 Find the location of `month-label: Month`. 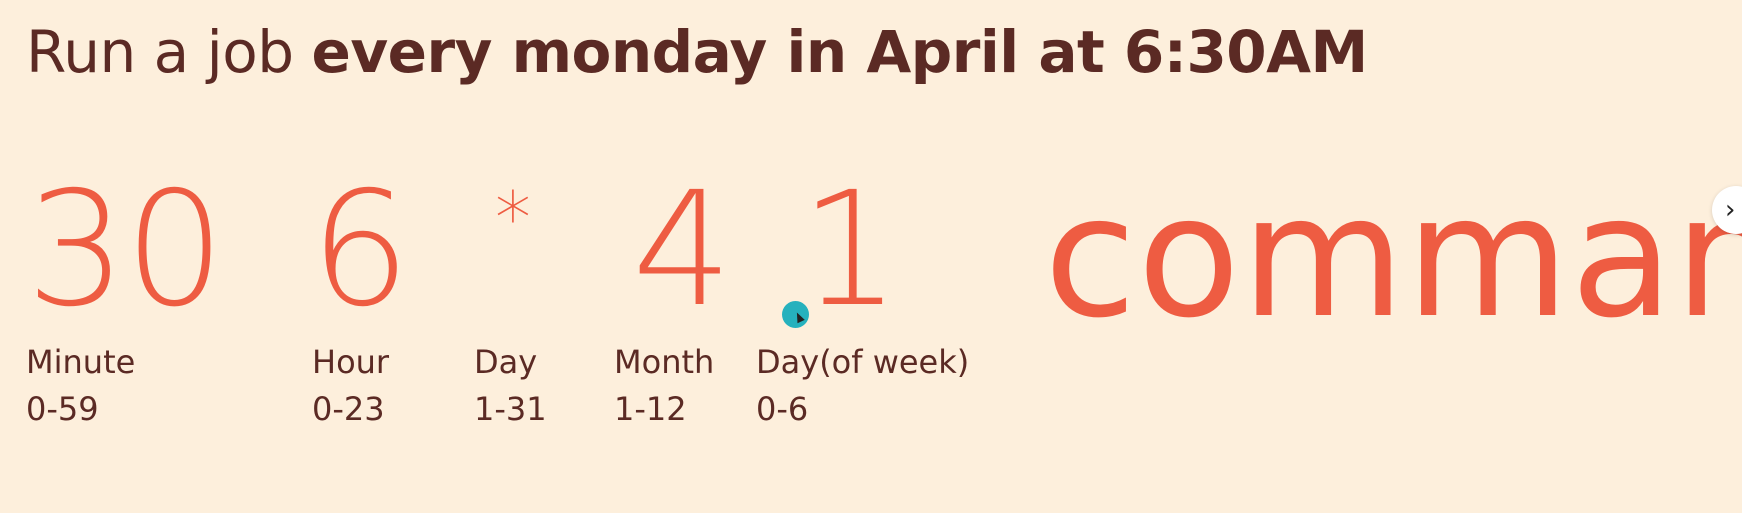

month-label: Month is located at coordinates (664, 362).